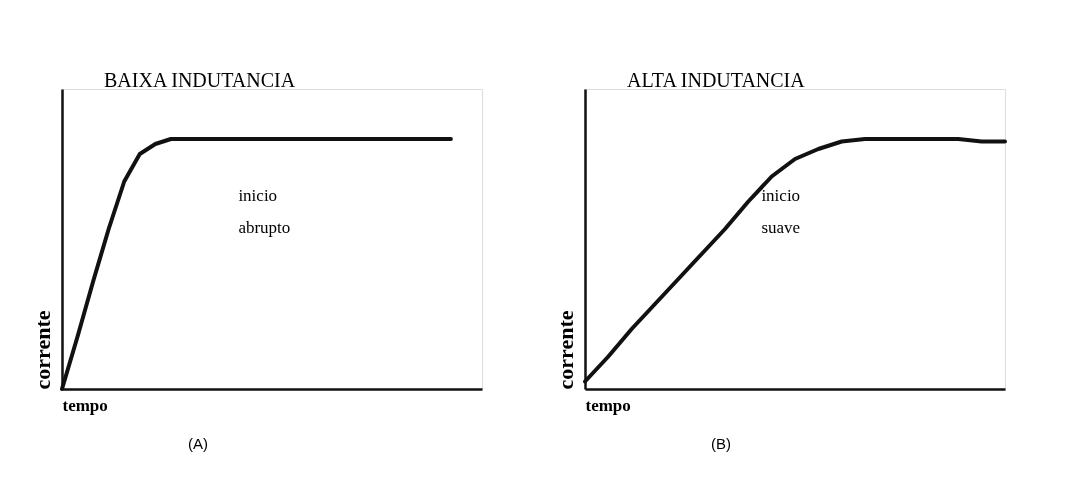 Image resolution: width=1067 pixels, height=495 pixels. I want to click on text: (A), so click(198, 443).